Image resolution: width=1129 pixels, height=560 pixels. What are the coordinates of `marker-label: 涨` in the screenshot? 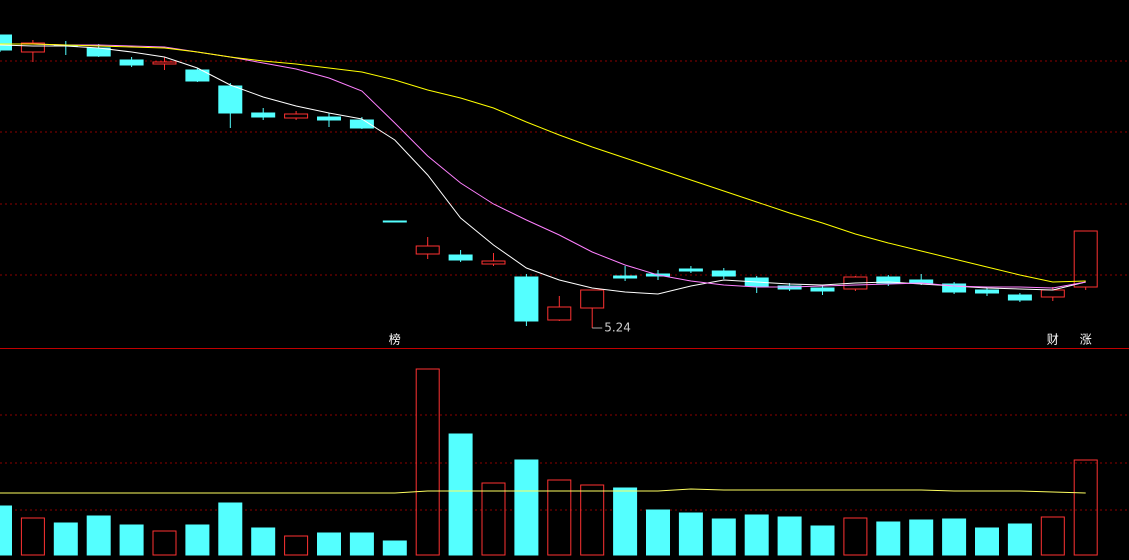 It's located at (1086, 339).